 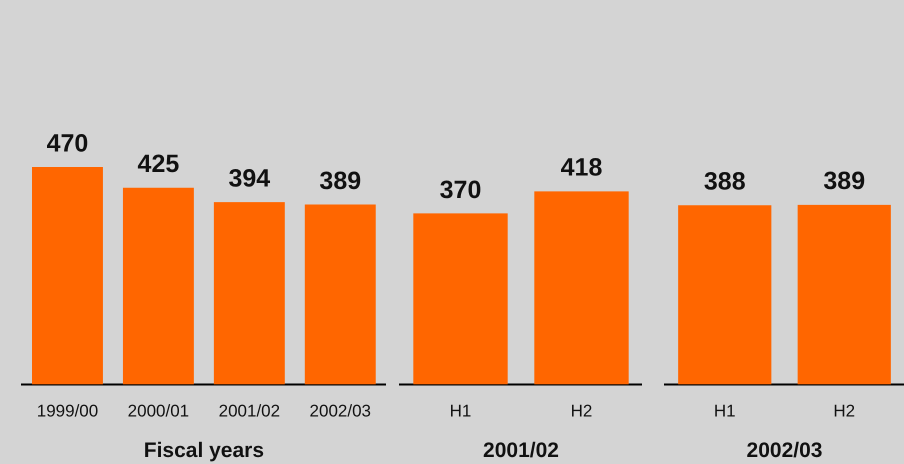 What do you see at coordinates (521, 450) in the screenshot?
I see `x-axis-title: 2001/02` at bounding box center [521, 450].